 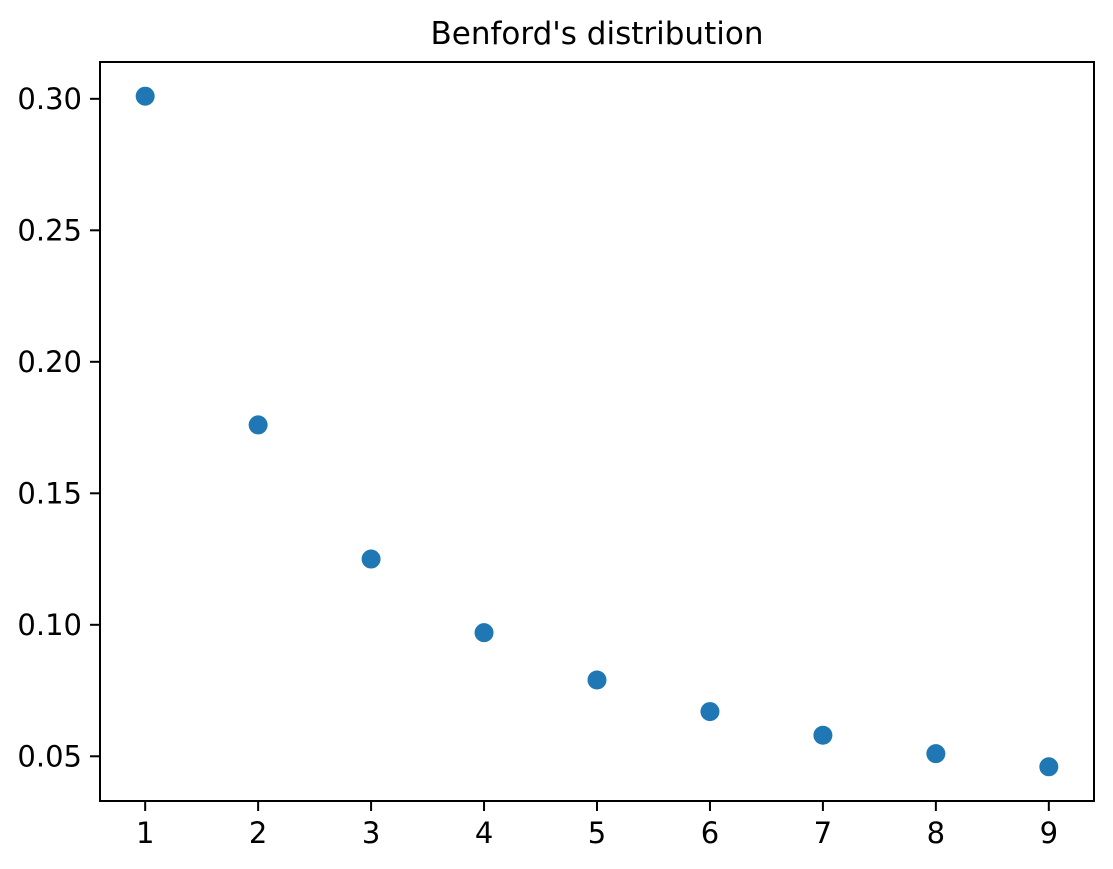 I want to click on x-tick-label: 4, so click(x=484, y=833).